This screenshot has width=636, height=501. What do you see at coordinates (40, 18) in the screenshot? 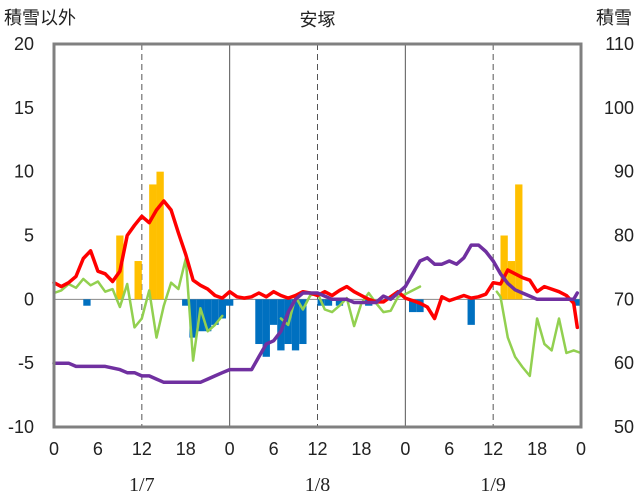
I see `left-axis-label: 積雪以外` at bounding box center [40, 18].